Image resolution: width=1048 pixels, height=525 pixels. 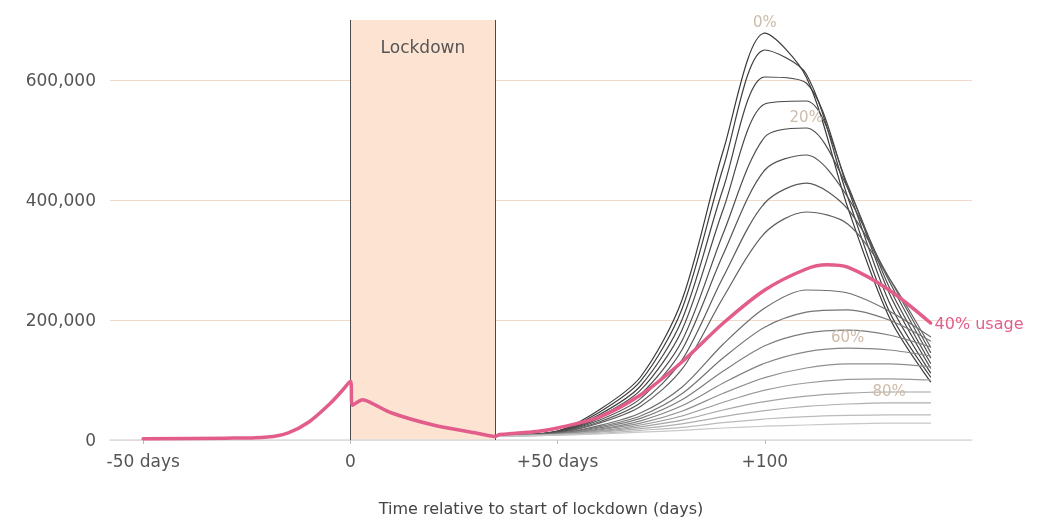 What do you see at coordinates (765, 460) in the screenshot?
I see `x-tick-label: +100` at bounding box center [765, 460].